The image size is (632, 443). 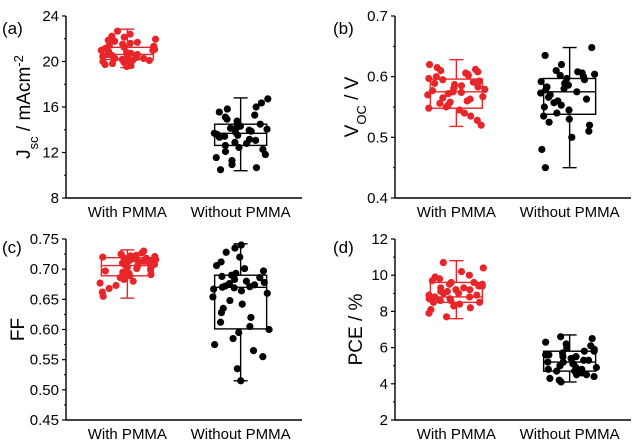 I want to click on y-tick-label: 0.4, so click(x=377, y=198).